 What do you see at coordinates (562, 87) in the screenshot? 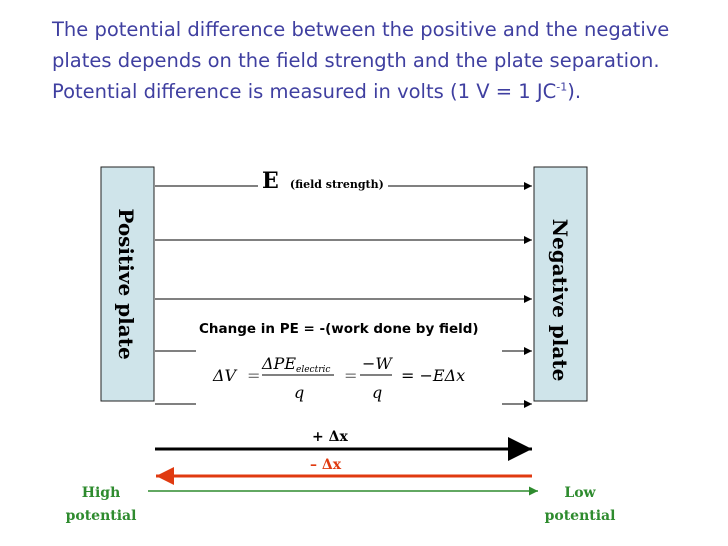
I see `intro-superscript: -1` at bounding box center [562, 87].